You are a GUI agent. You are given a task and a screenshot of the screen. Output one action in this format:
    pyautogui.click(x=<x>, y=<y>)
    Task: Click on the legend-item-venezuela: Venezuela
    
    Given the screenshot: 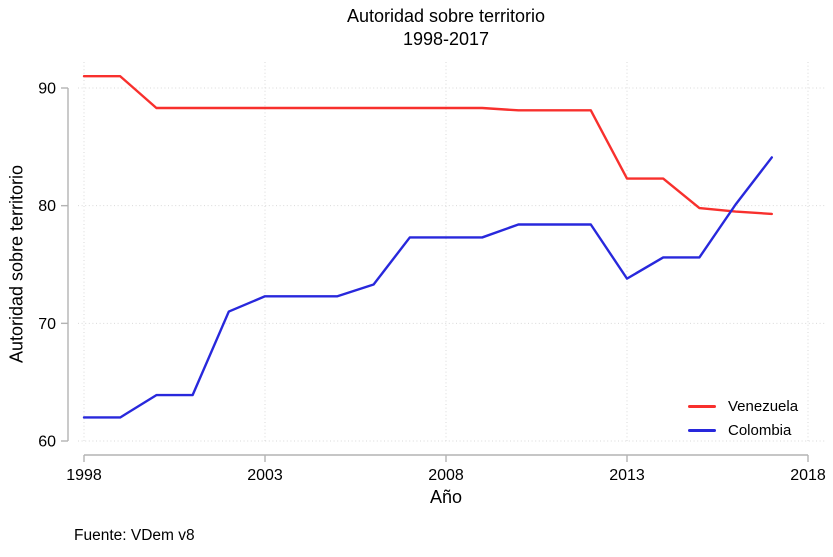 What is the action you would take?
    pyautogui.click(x=743, y=406)
    